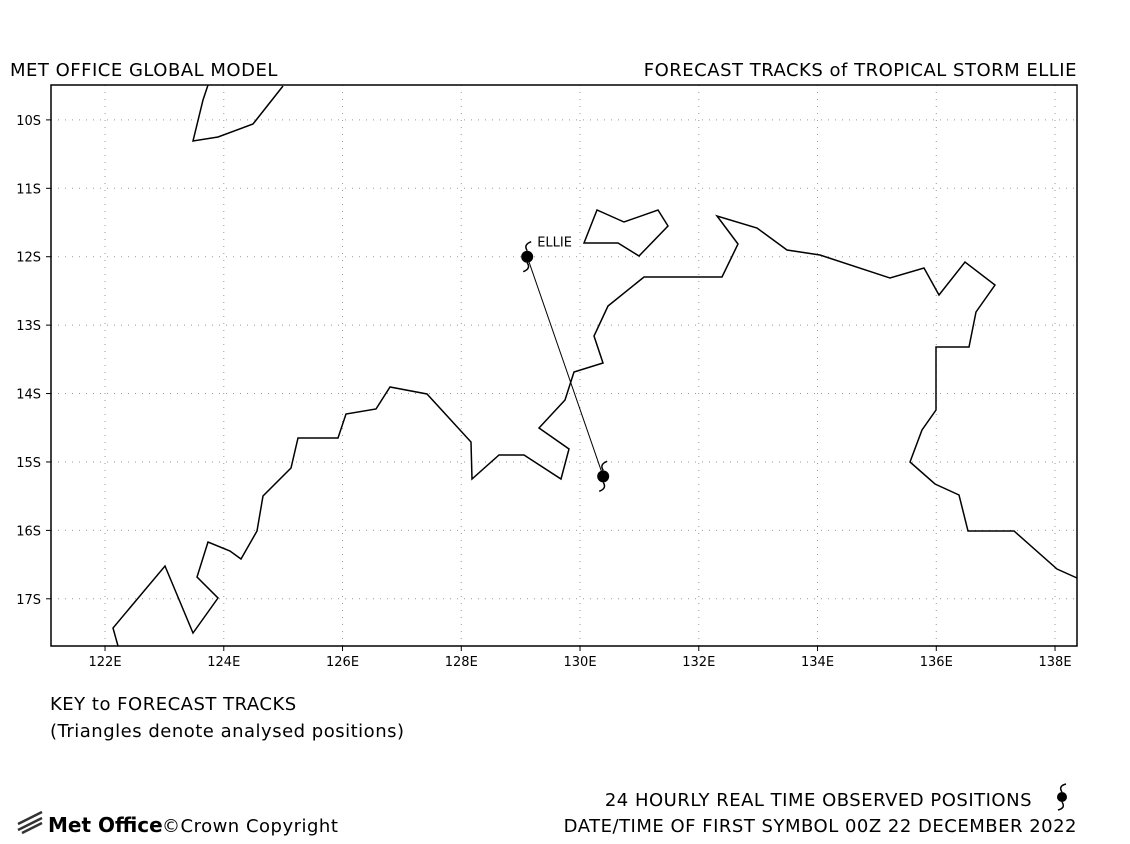 Image resolution: width=1130 pixels, height=844 pixels. Describe the element at coordinates (144, 70) in the screenshot. I see `header-left: MET OFFICE GLOBAL MODEL` at that location.